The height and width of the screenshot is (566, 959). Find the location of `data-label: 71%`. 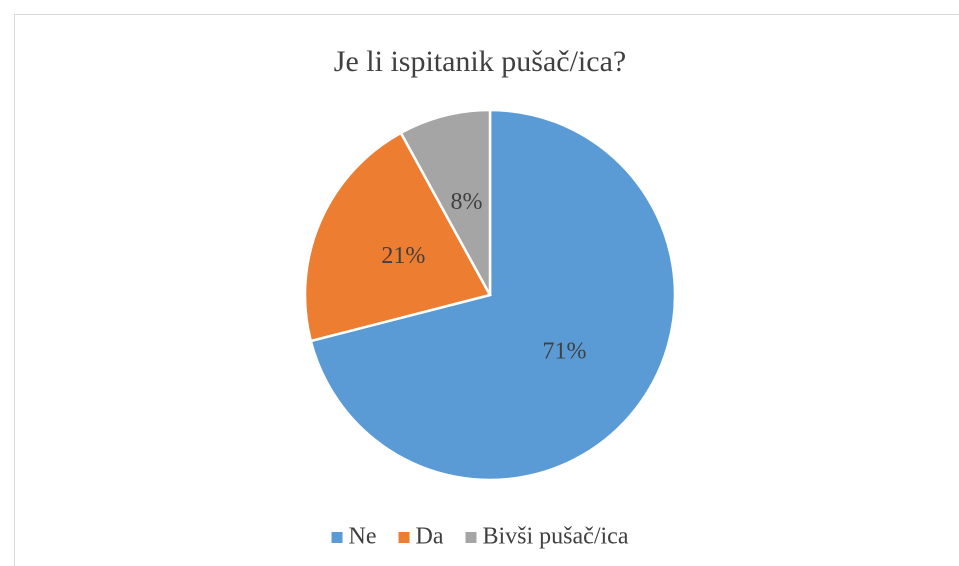

data-label: 71% is located at coordinates (565, 351).